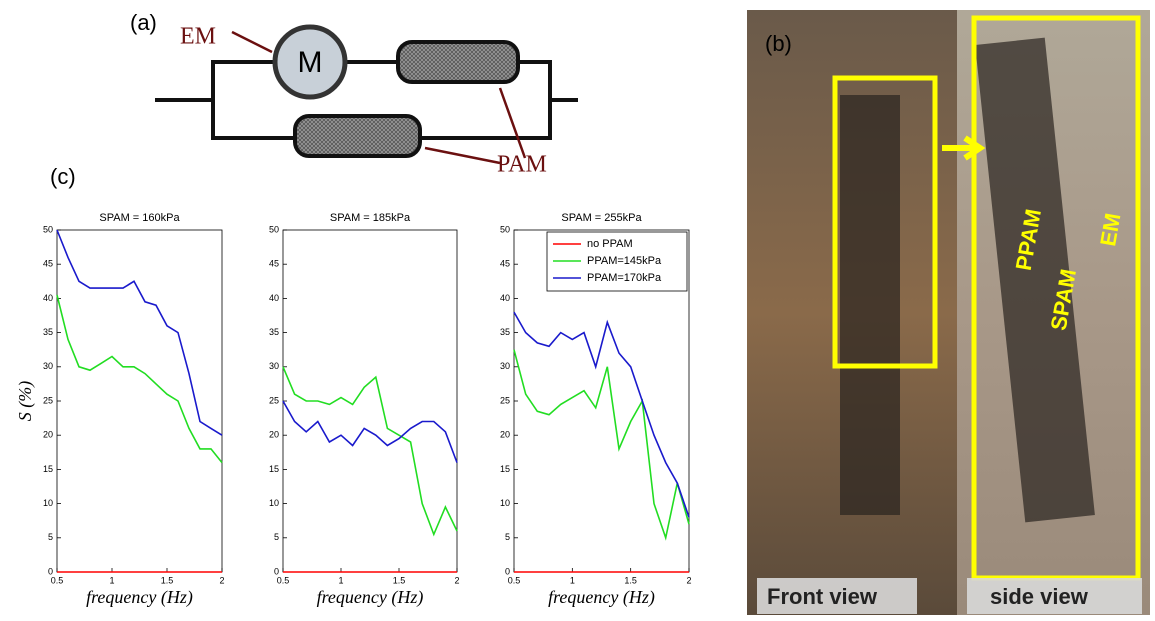 This screenshot has width=1155, height=621. I want to click on panel-label: (a), so click(143, 22).